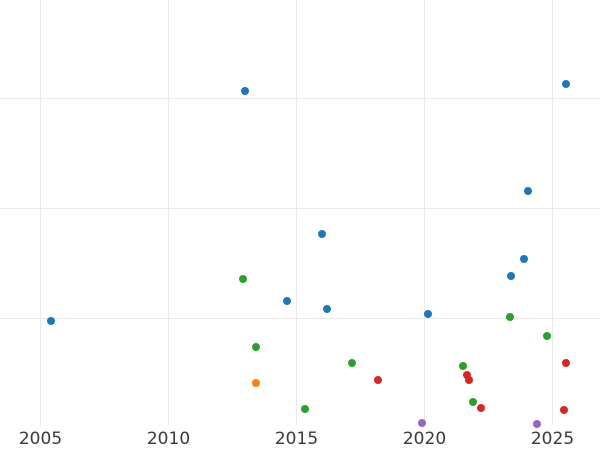 This screenshot has width=600, height=450. Describe the element at coordinates (424, 439) in the screenshot. I see `x-tick-label-2020: 2020` at that location.